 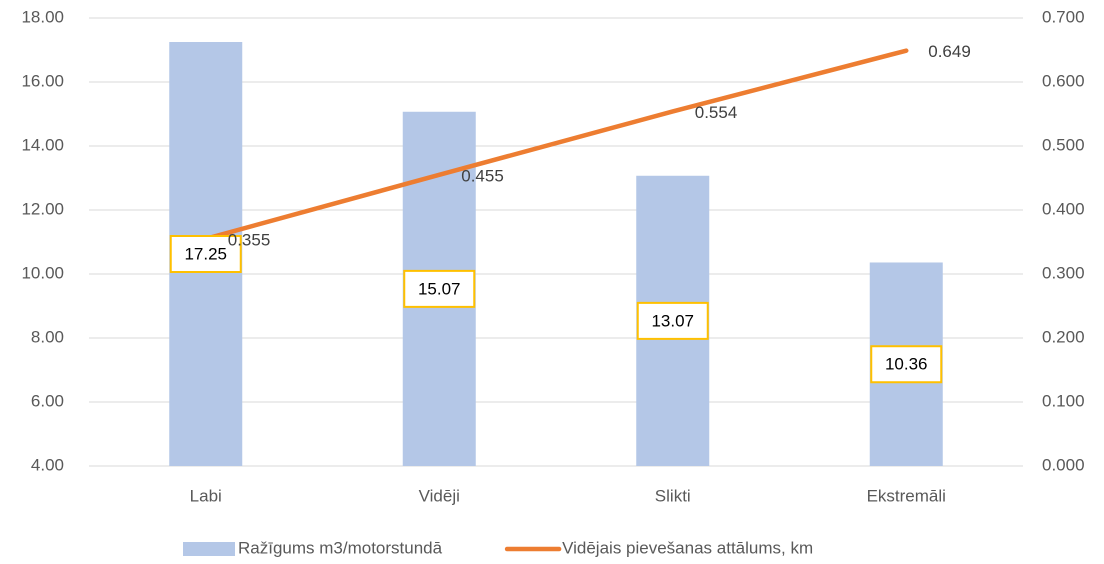 What do you see at coordinates (482, 175) in the screenshot?
I see `data-label: 0.455` at bounding box center [482, 175].